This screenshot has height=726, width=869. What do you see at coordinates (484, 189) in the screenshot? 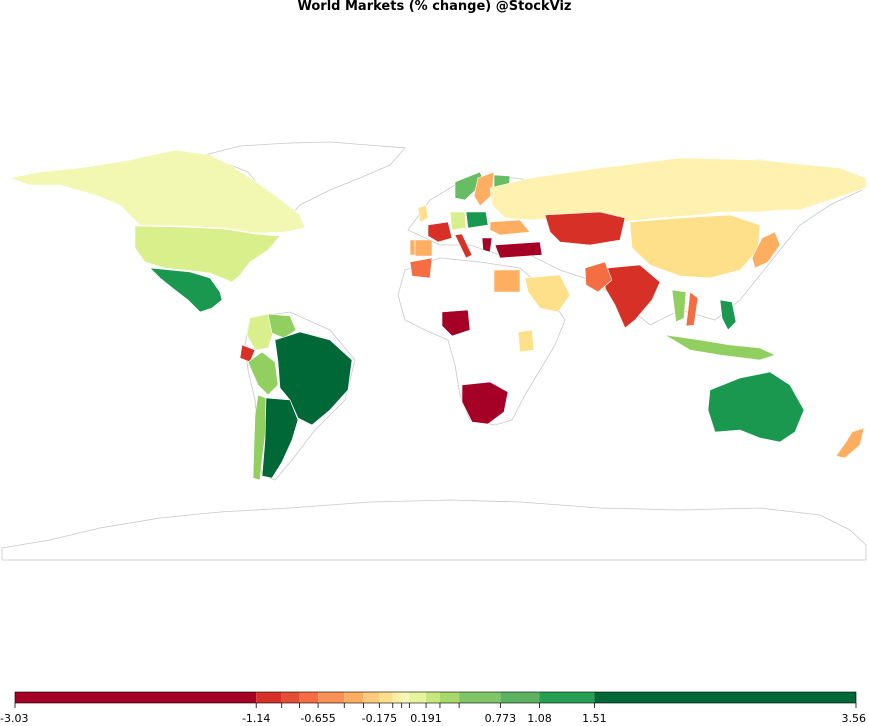
I see `country-sweden` at bounding box center [484, 189].